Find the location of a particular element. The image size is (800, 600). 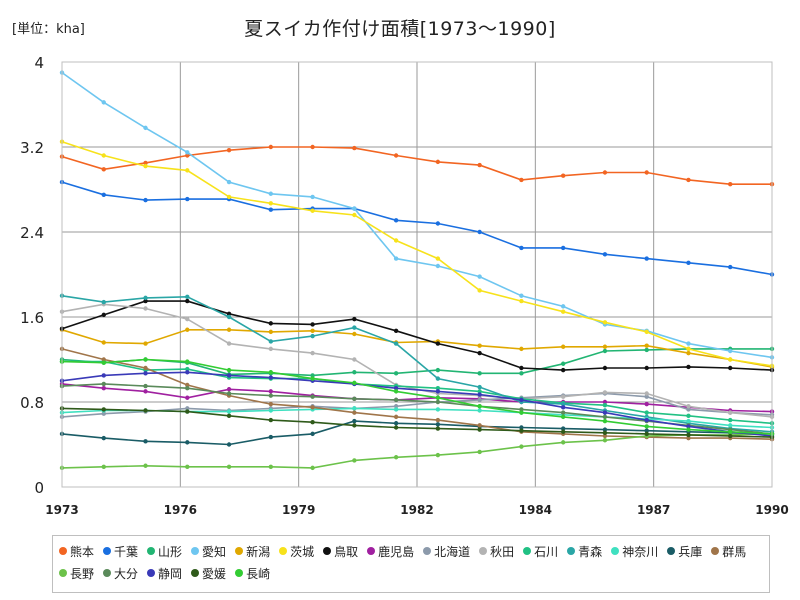

legend-item: 静岡 is located at coordinates (164, 573).